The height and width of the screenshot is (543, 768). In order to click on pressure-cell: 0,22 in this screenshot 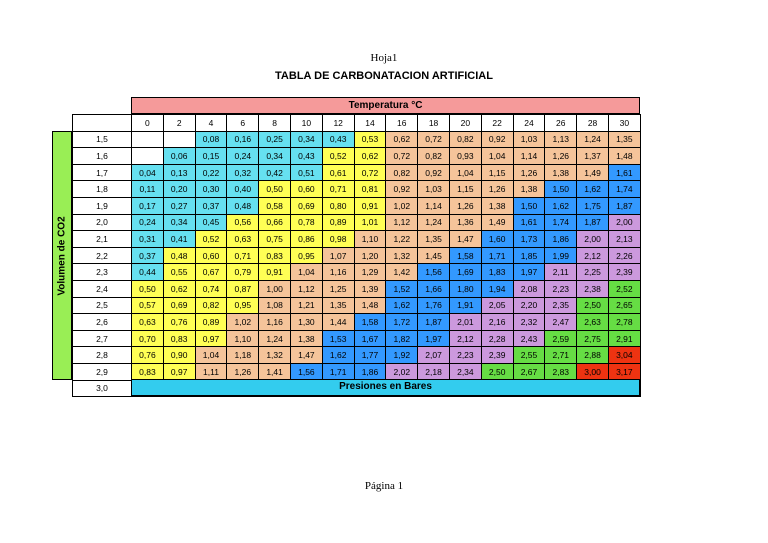, I will do `click(211, 172)`.